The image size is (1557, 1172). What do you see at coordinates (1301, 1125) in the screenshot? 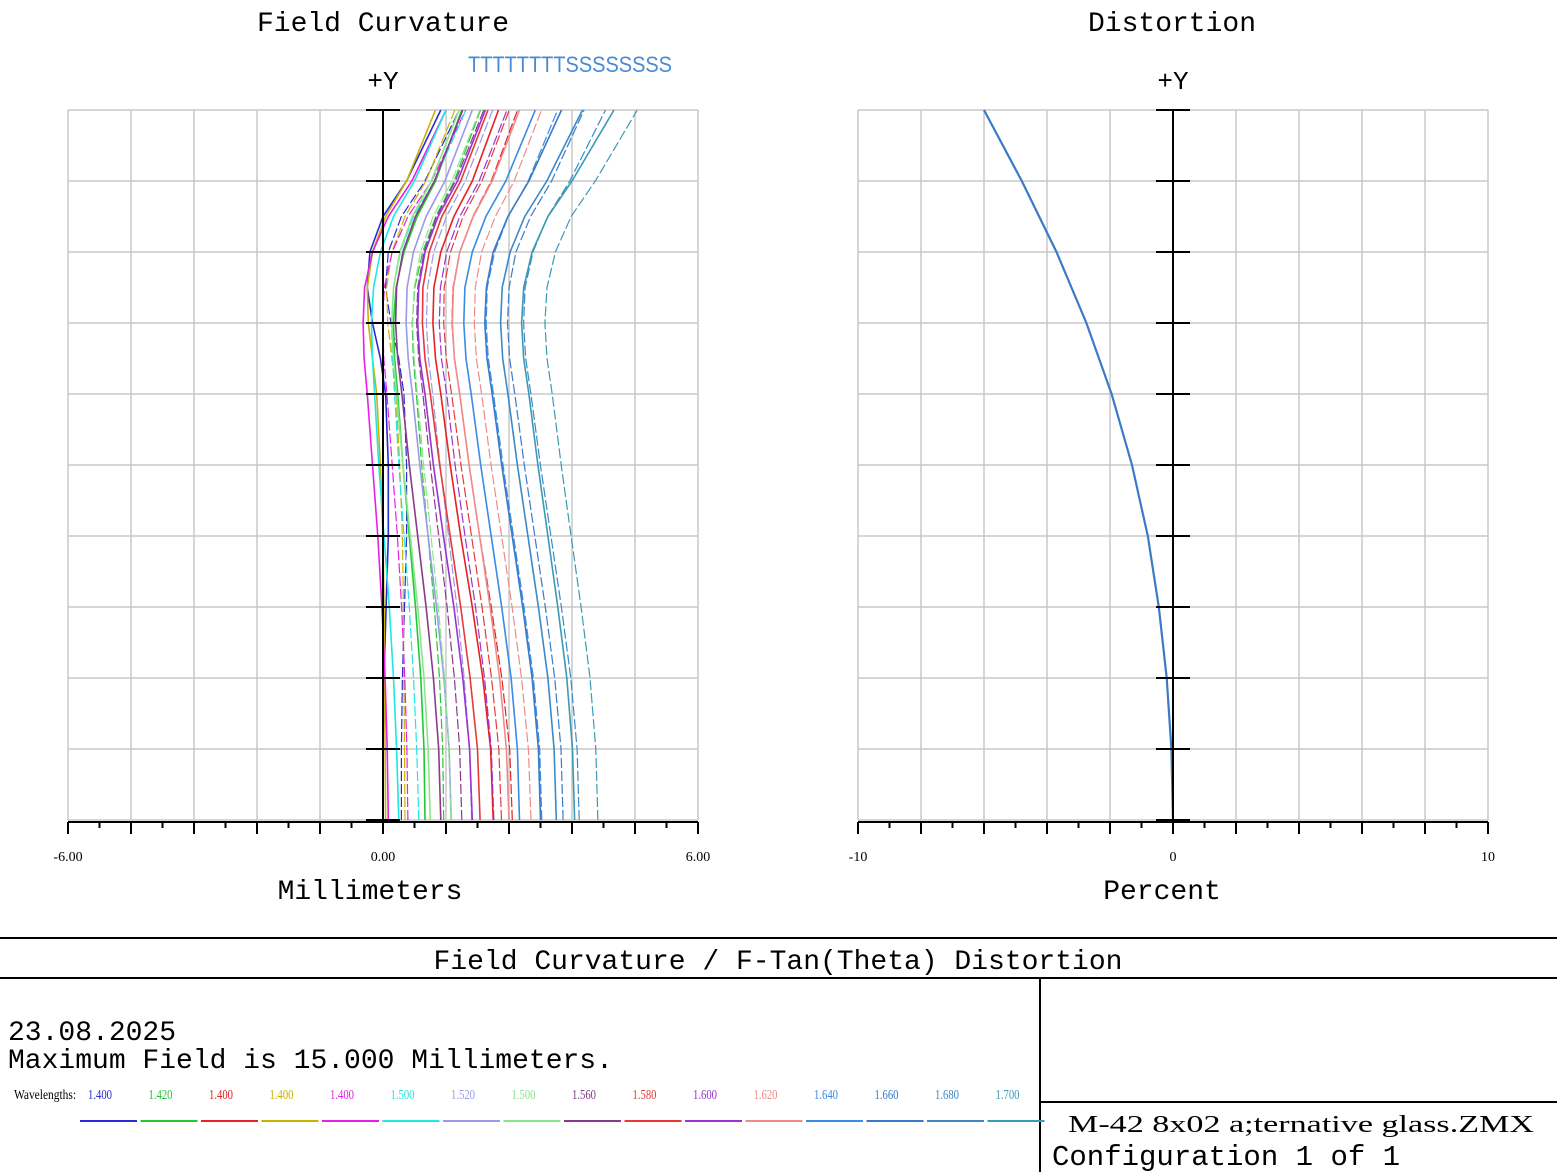
I see `footer-file-name: M-42 8x02 a;ternative glass.ZMX` at bounding box center [1301, 1125].